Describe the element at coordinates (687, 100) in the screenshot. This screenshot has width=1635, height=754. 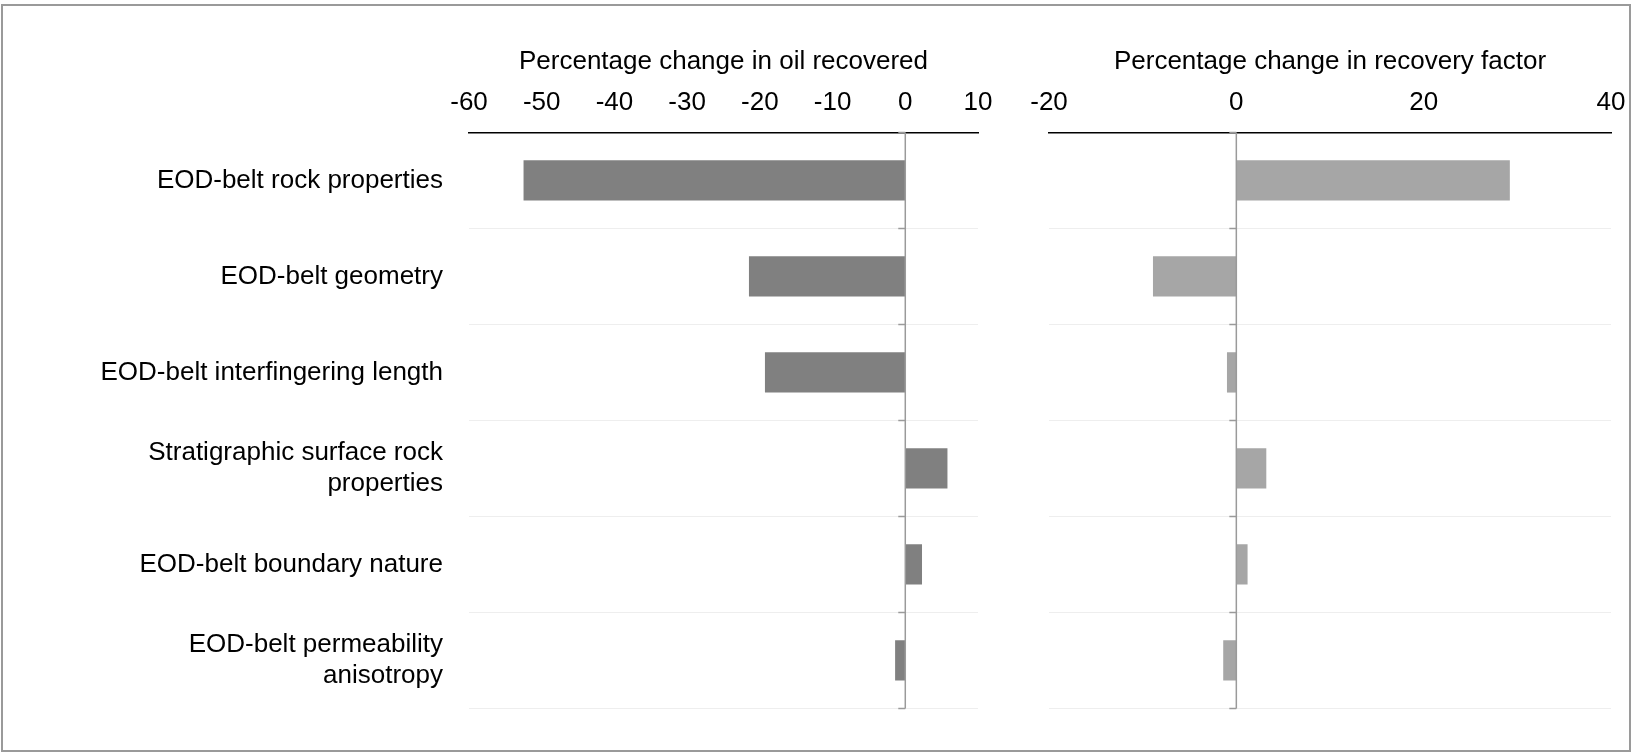
I see `x-tick-label: -30` at that location.